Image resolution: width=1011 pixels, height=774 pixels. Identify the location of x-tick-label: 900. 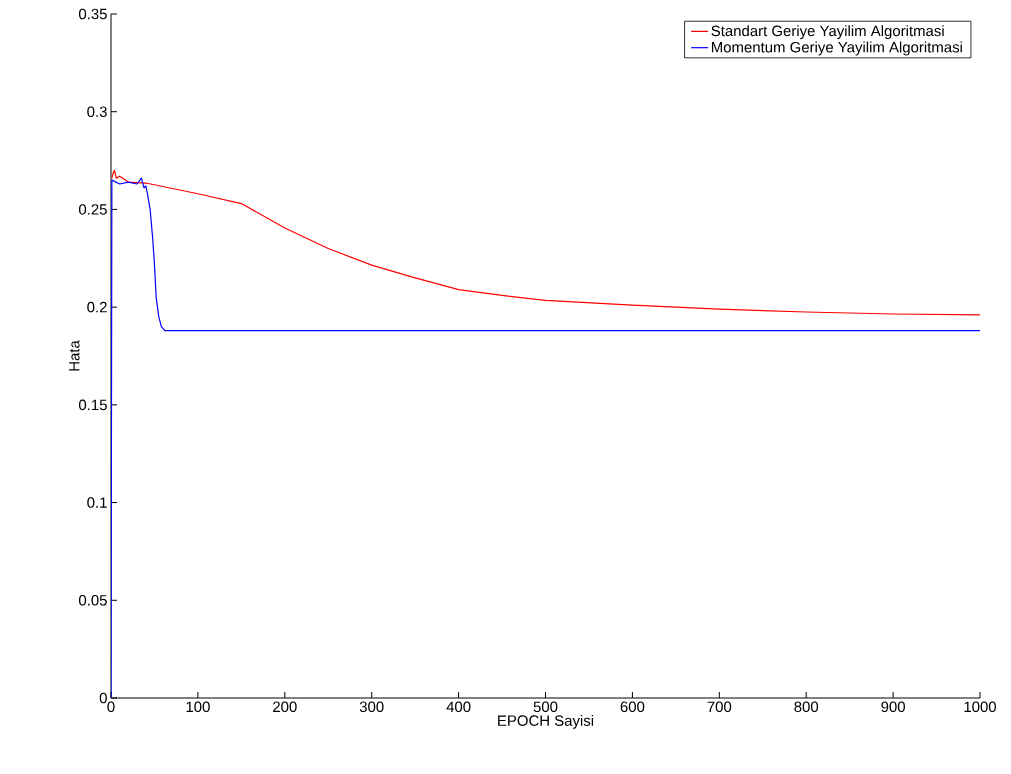
(893, 707).